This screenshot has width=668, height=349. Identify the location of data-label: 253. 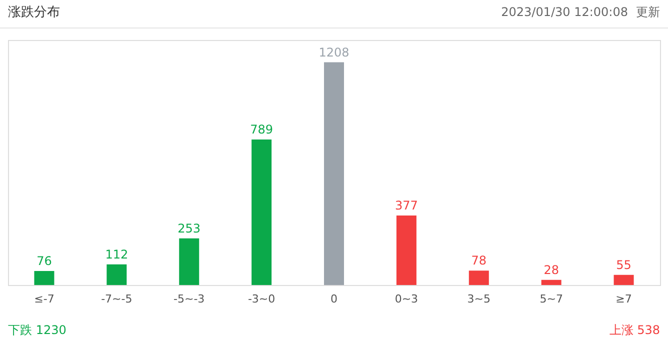
(189, 228).